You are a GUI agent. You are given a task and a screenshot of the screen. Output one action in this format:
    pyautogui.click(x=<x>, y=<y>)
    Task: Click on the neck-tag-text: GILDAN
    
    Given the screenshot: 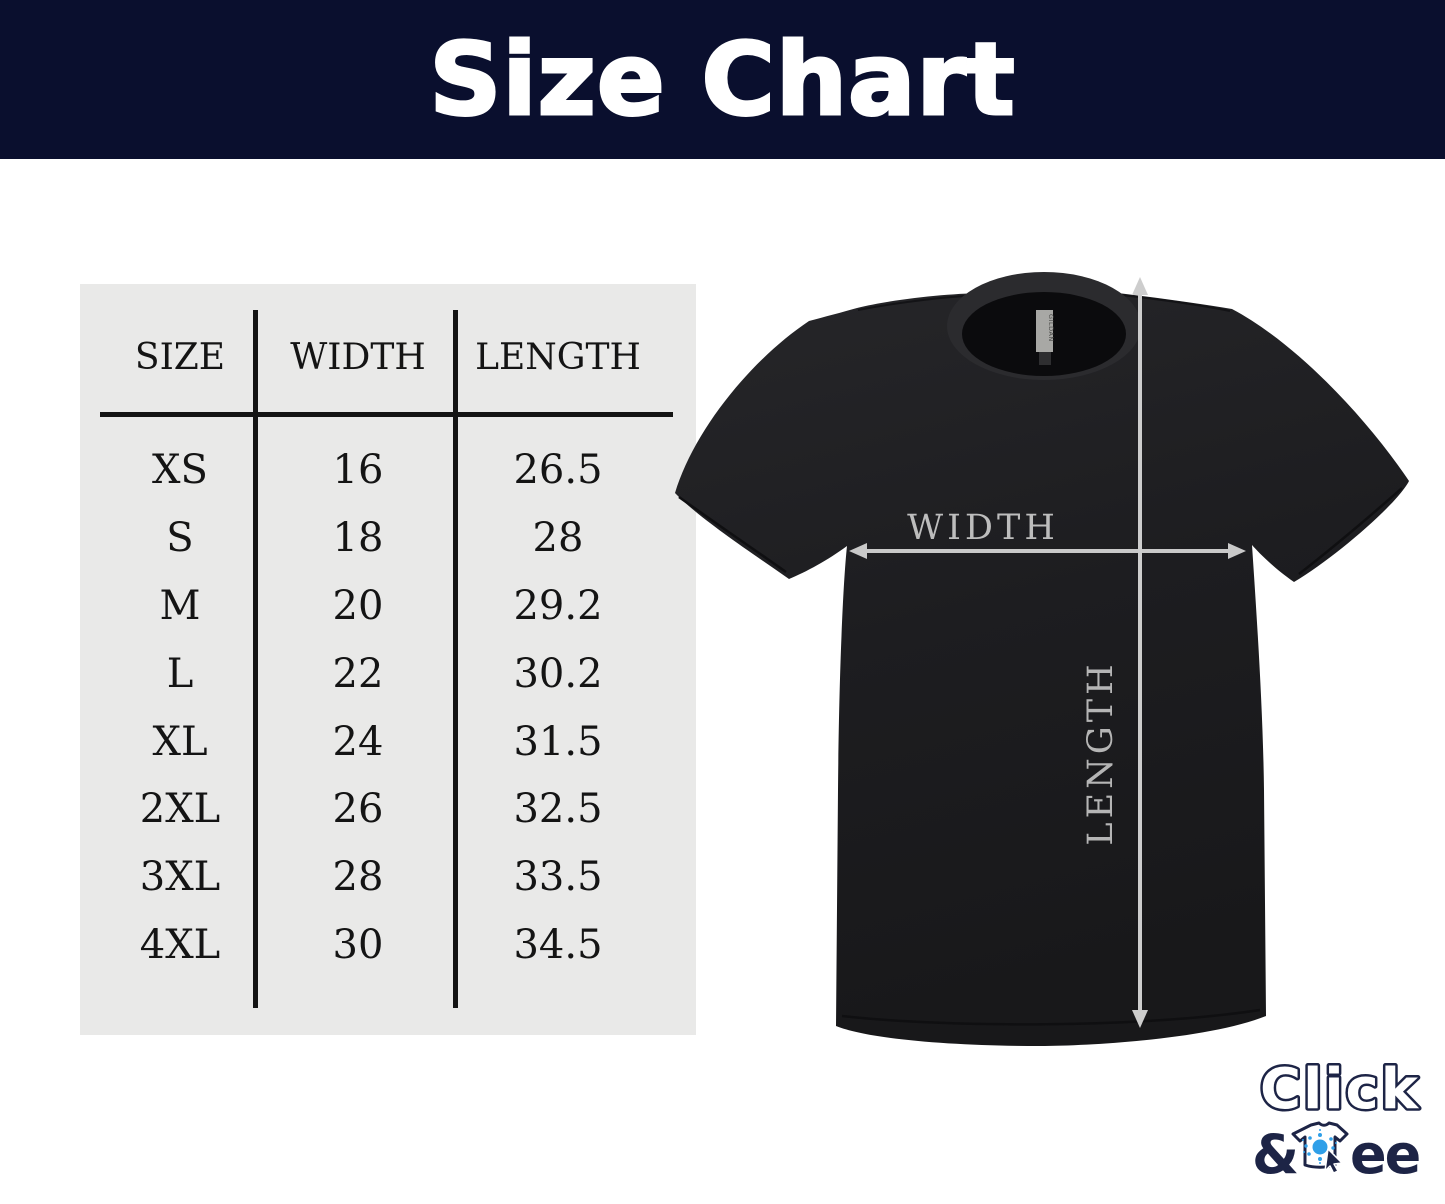 What is the action you would take?
    pyautogui.click(x=1051, y=328)
    